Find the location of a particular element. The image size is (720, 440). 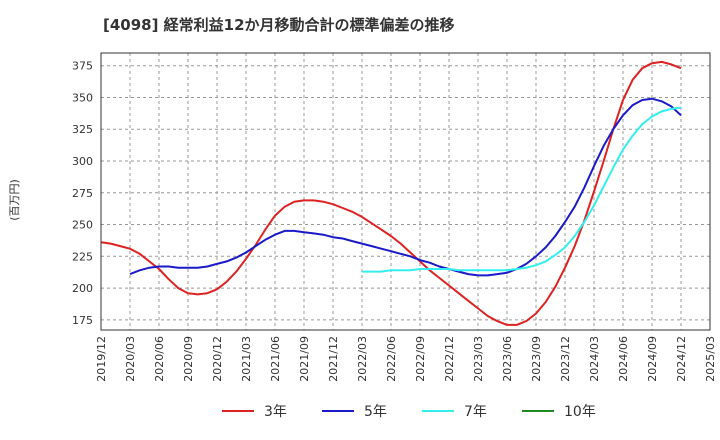

x-tick-label: 2021/03 is located at coordinates (246, 359).